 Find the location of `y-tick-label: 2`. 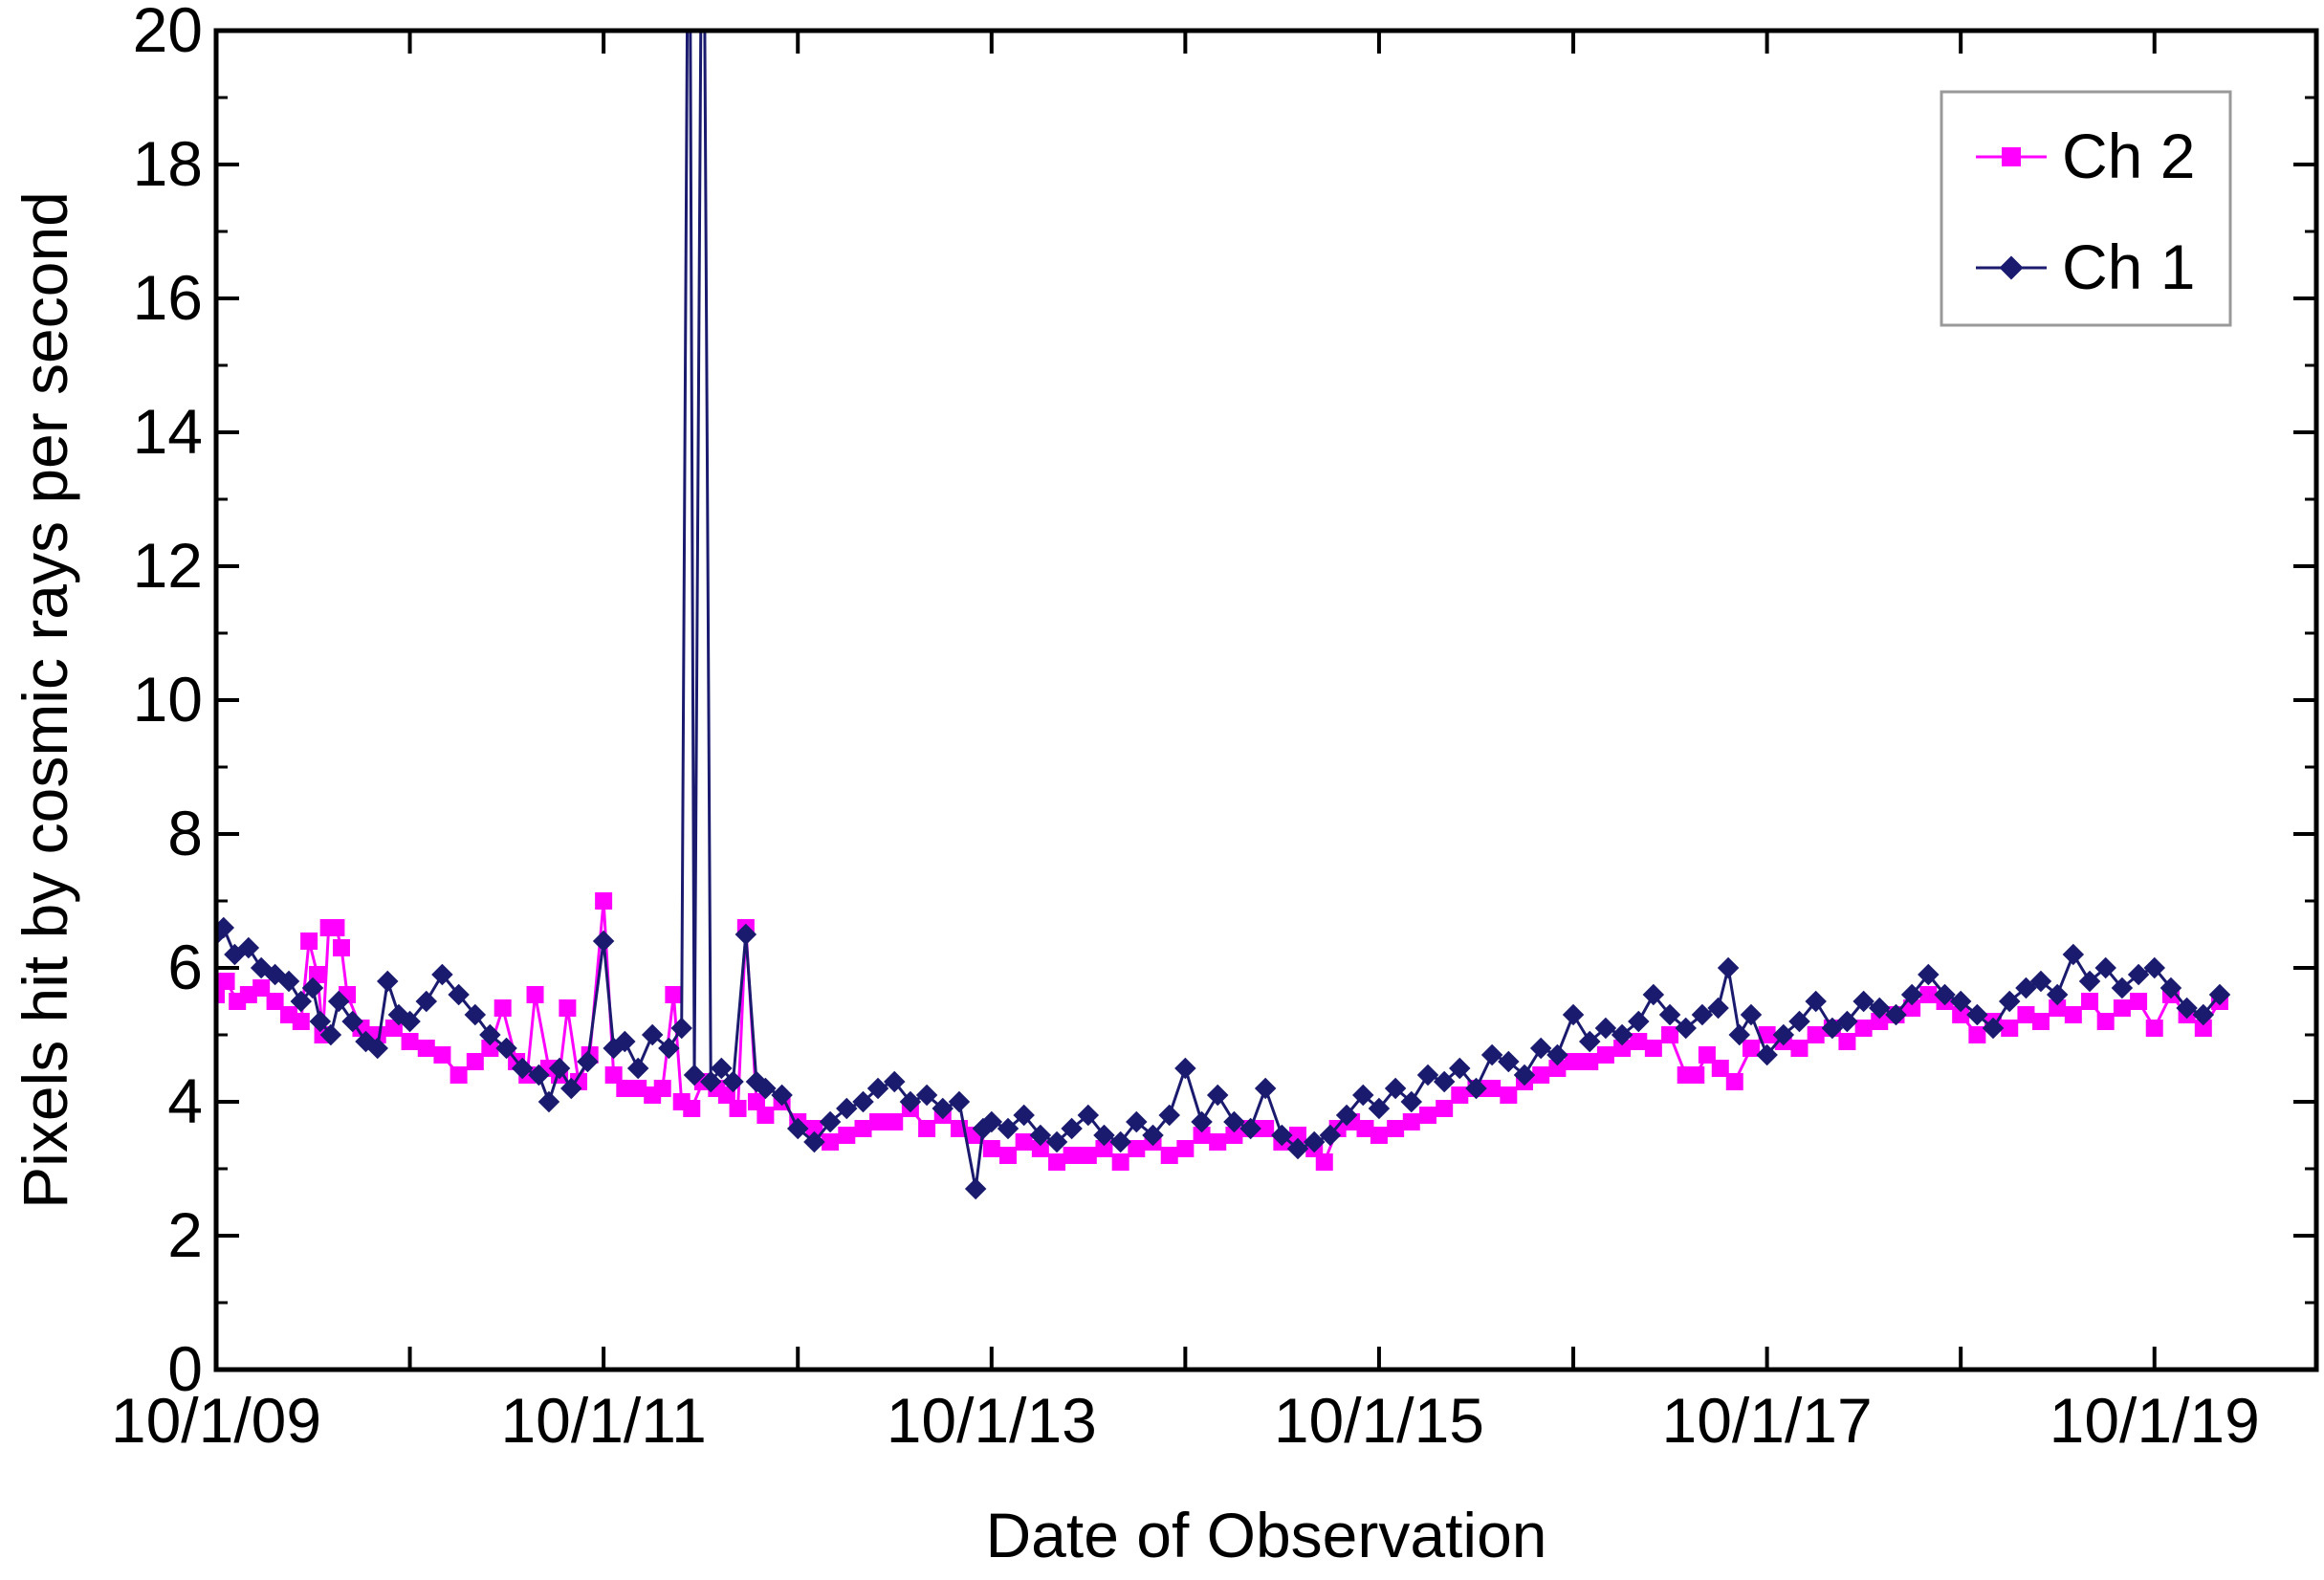

y-tick-label: 2 is located at coordinates (185, 1234).